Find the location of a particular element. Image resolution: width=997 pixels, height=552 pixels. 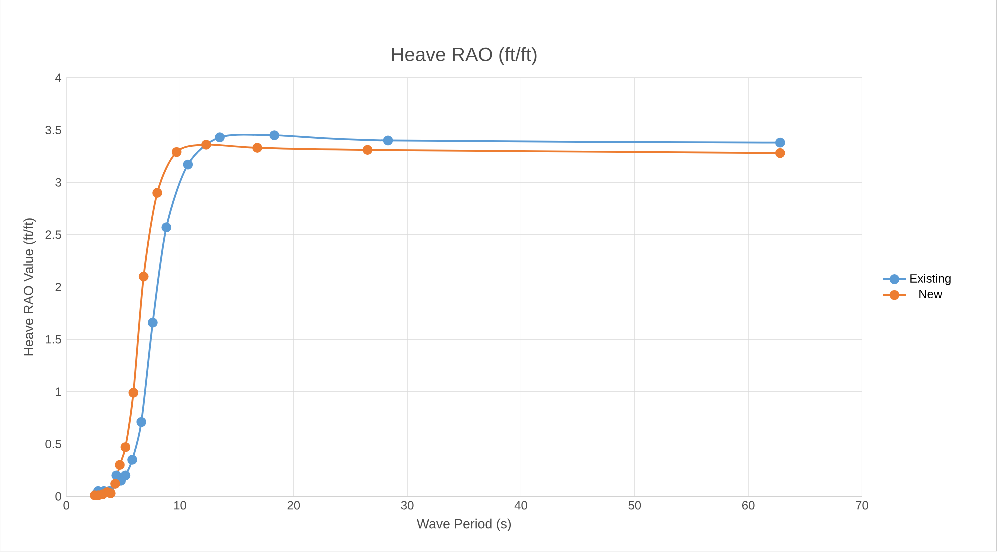

y-tick-label: 0.5 is located at coordinates (54, 444).